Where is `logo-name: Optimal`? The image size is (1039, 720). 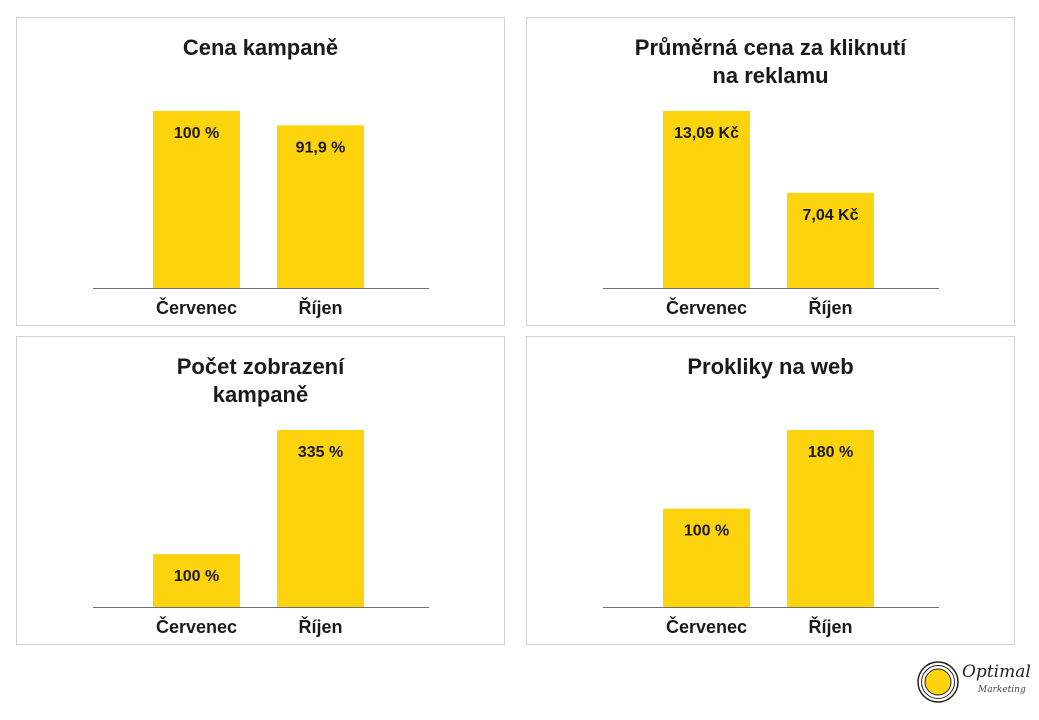 logo-name: Optimal is located at coordinates (996, 672).